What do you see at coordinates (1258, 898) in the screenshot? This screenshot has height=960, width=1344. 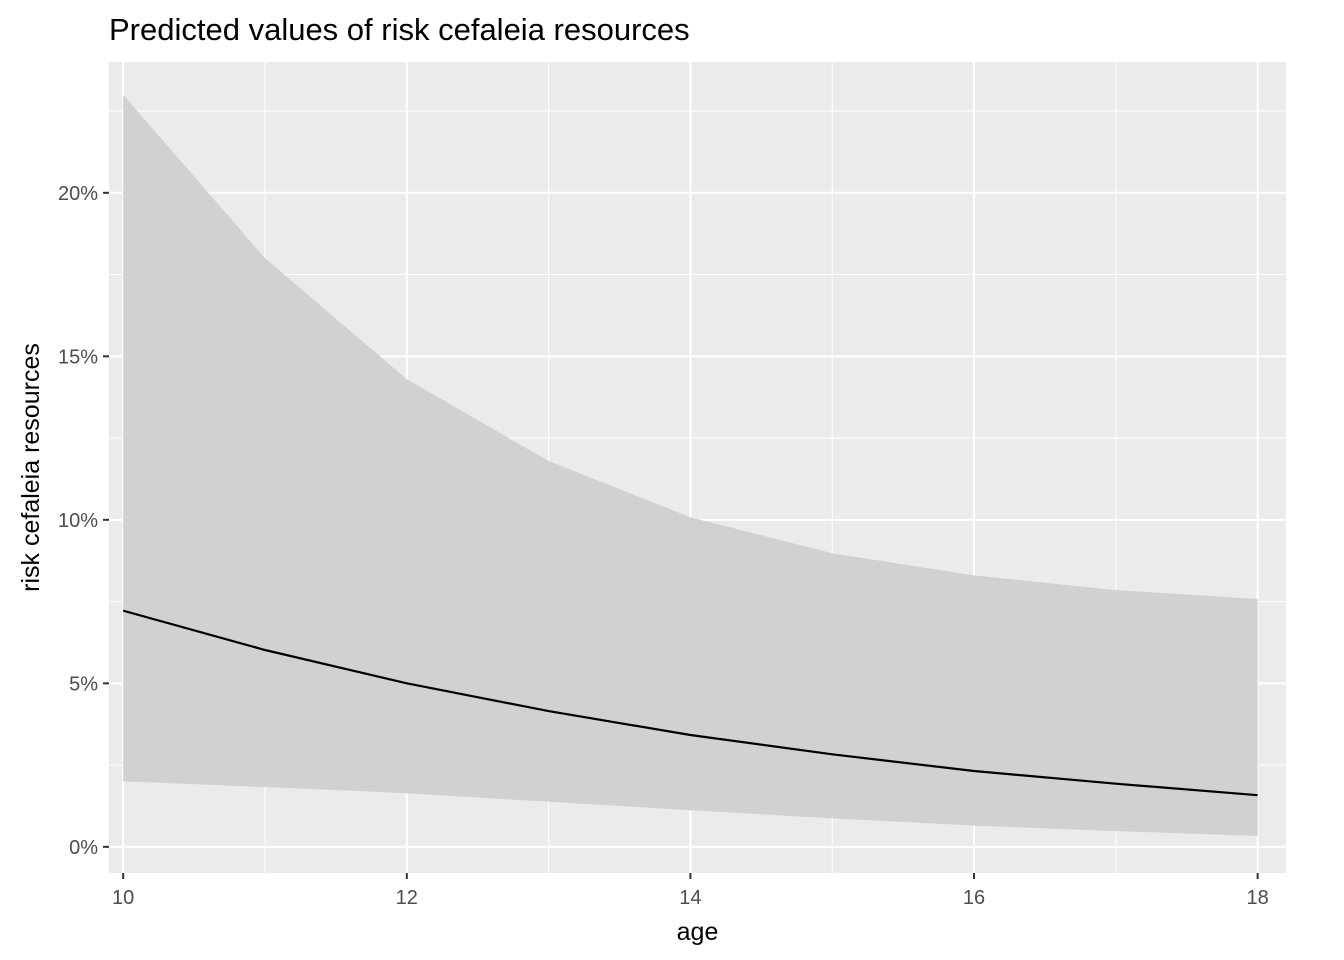 I see `x-tick-label: 18` at bounding box center [1258, 898].